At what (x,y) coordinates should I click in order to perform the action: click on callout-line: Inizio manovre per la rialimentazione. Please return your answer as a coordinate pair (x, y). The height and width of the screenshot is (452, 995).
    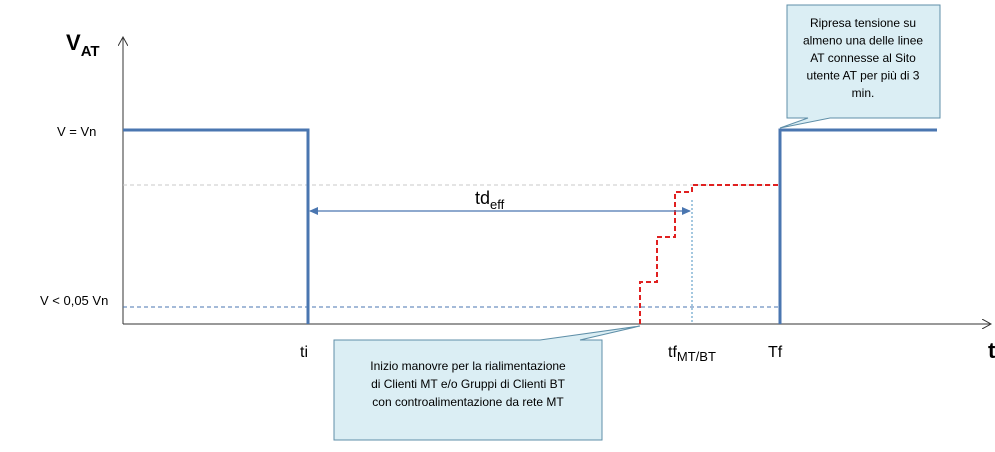
    Looking at the image, I should click on (468, 366).